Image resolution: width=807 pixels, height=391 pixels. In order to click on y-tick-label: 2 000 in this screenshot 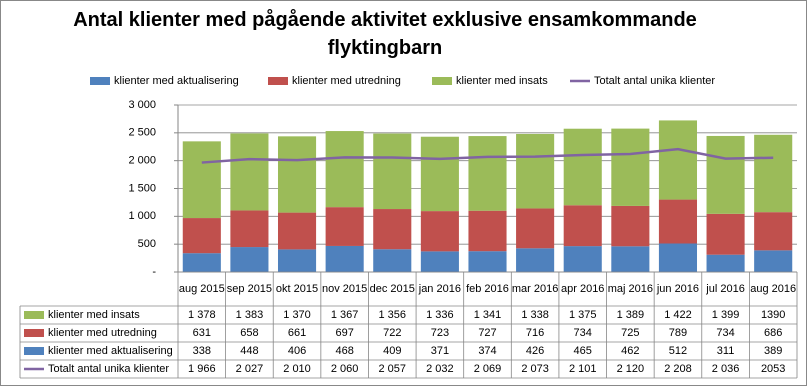, I will do `click(142, 161)`.